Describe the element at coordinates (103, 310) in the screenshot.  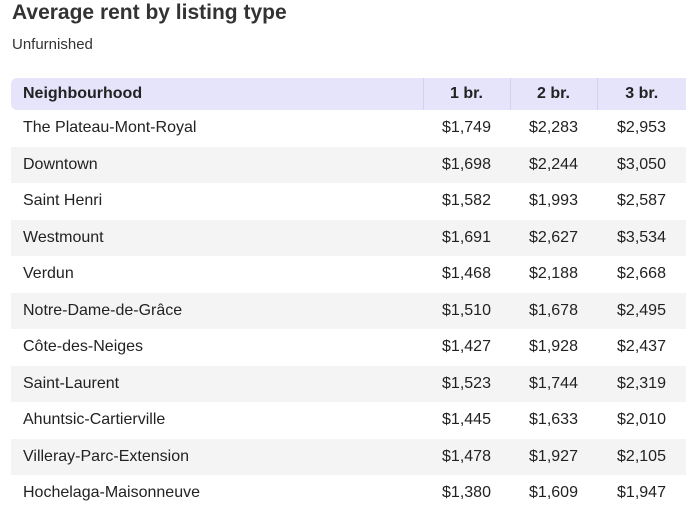
I see `neighbourhood-cell: Notre-Dame-de-Grâce` at that location.